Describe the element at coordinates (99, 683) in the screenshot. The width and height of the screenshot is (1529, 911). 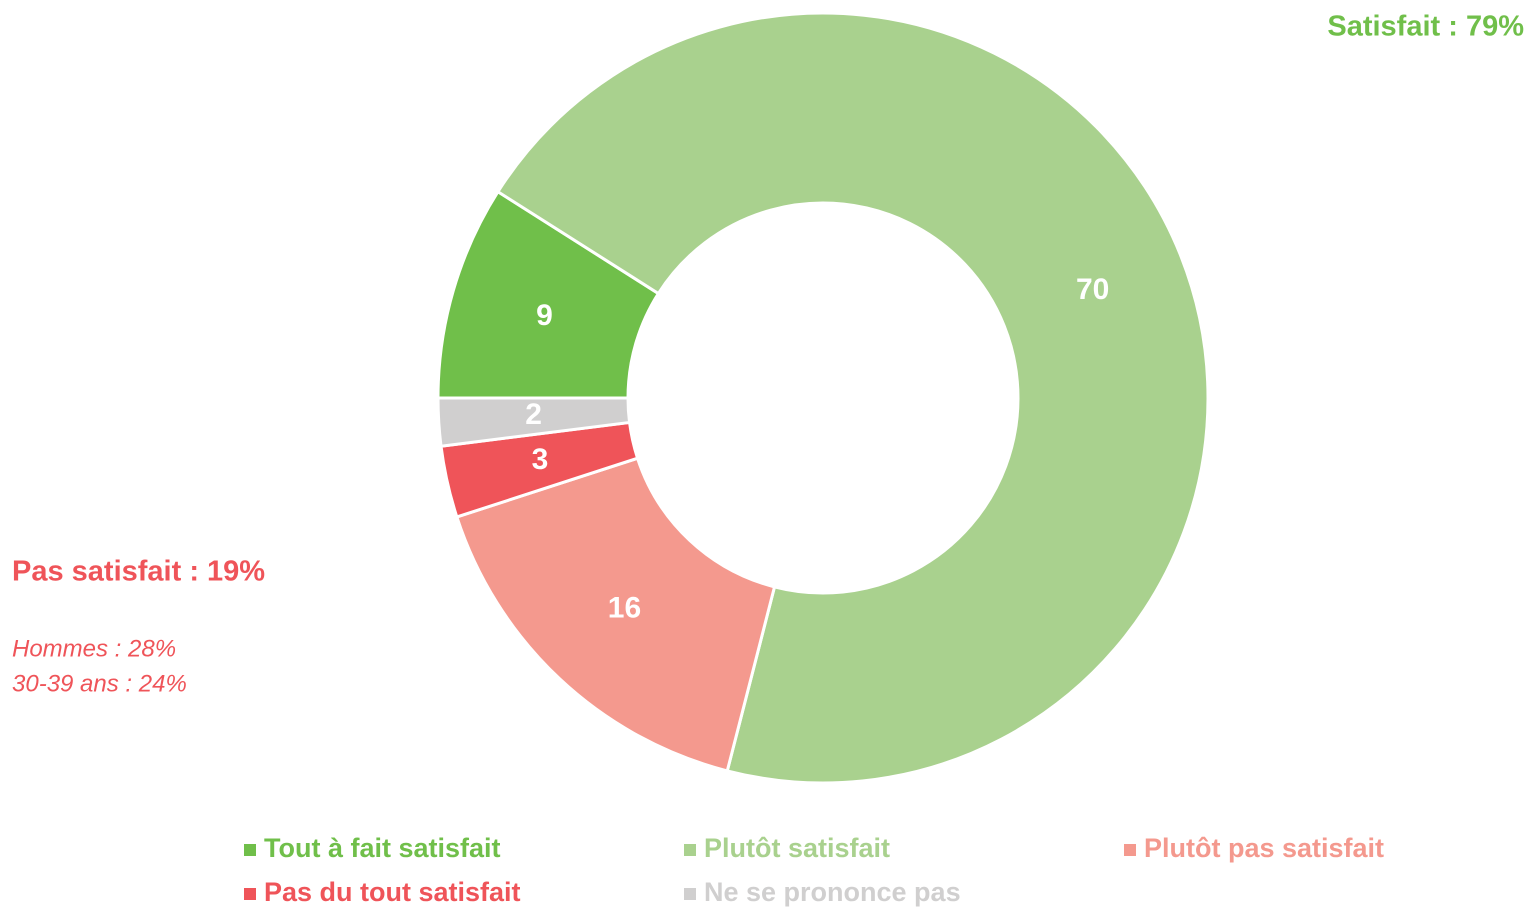
I see `annotation: 30-39 ans : 24%` at that location.